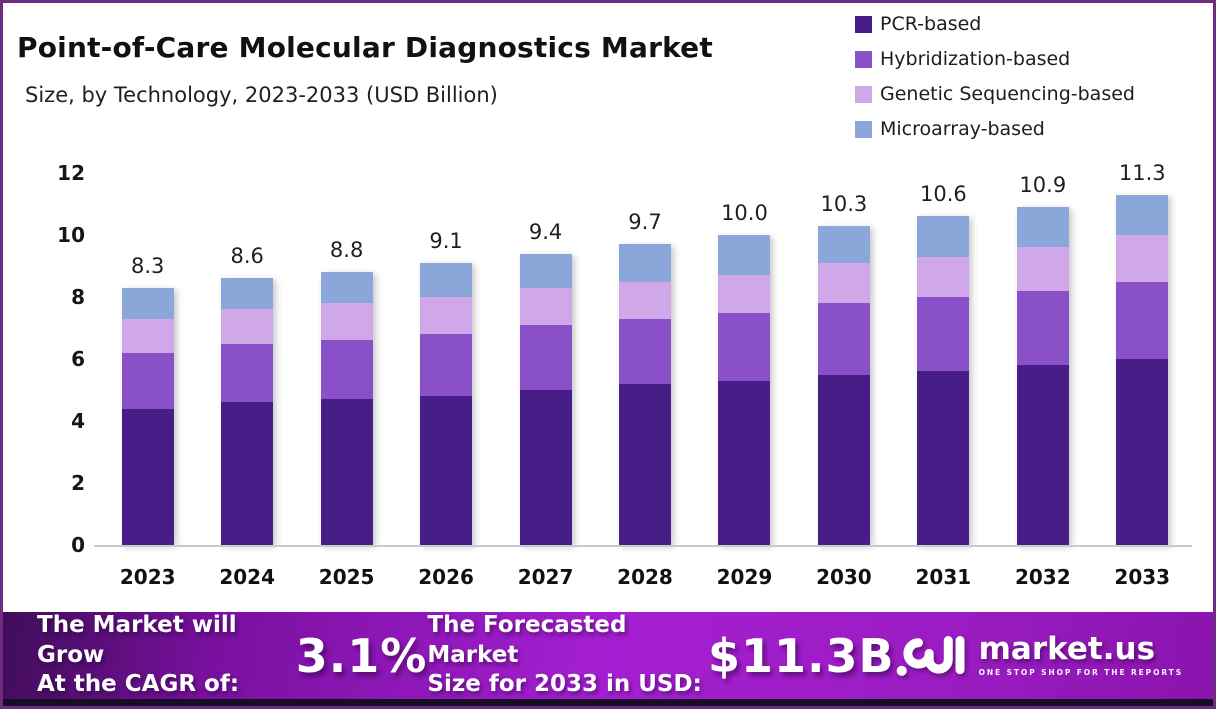  I want to click on bar-slot: 10.3, so click(843, 359).